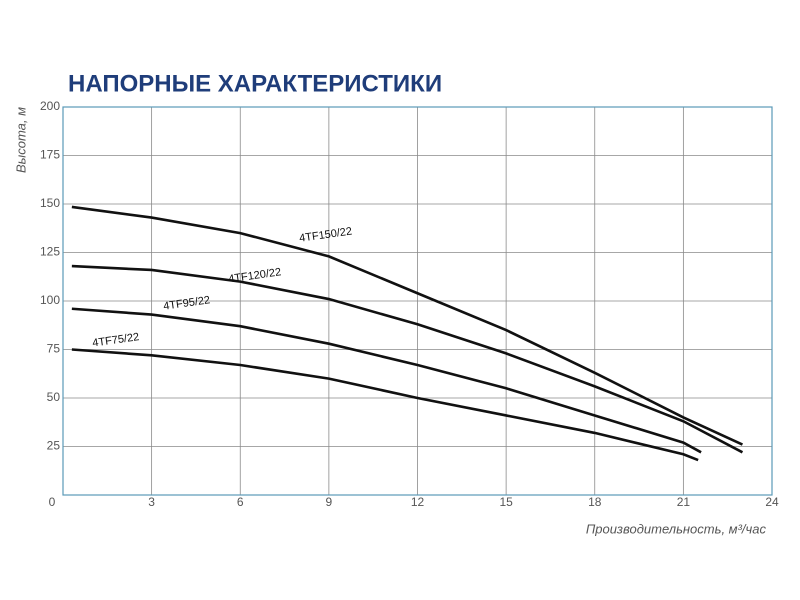 The image size is (800, 600). What do you see at coordinates (54, 349) in the screenshot?
I see `y-tick-label: 75` at bounding box center [54, 349].